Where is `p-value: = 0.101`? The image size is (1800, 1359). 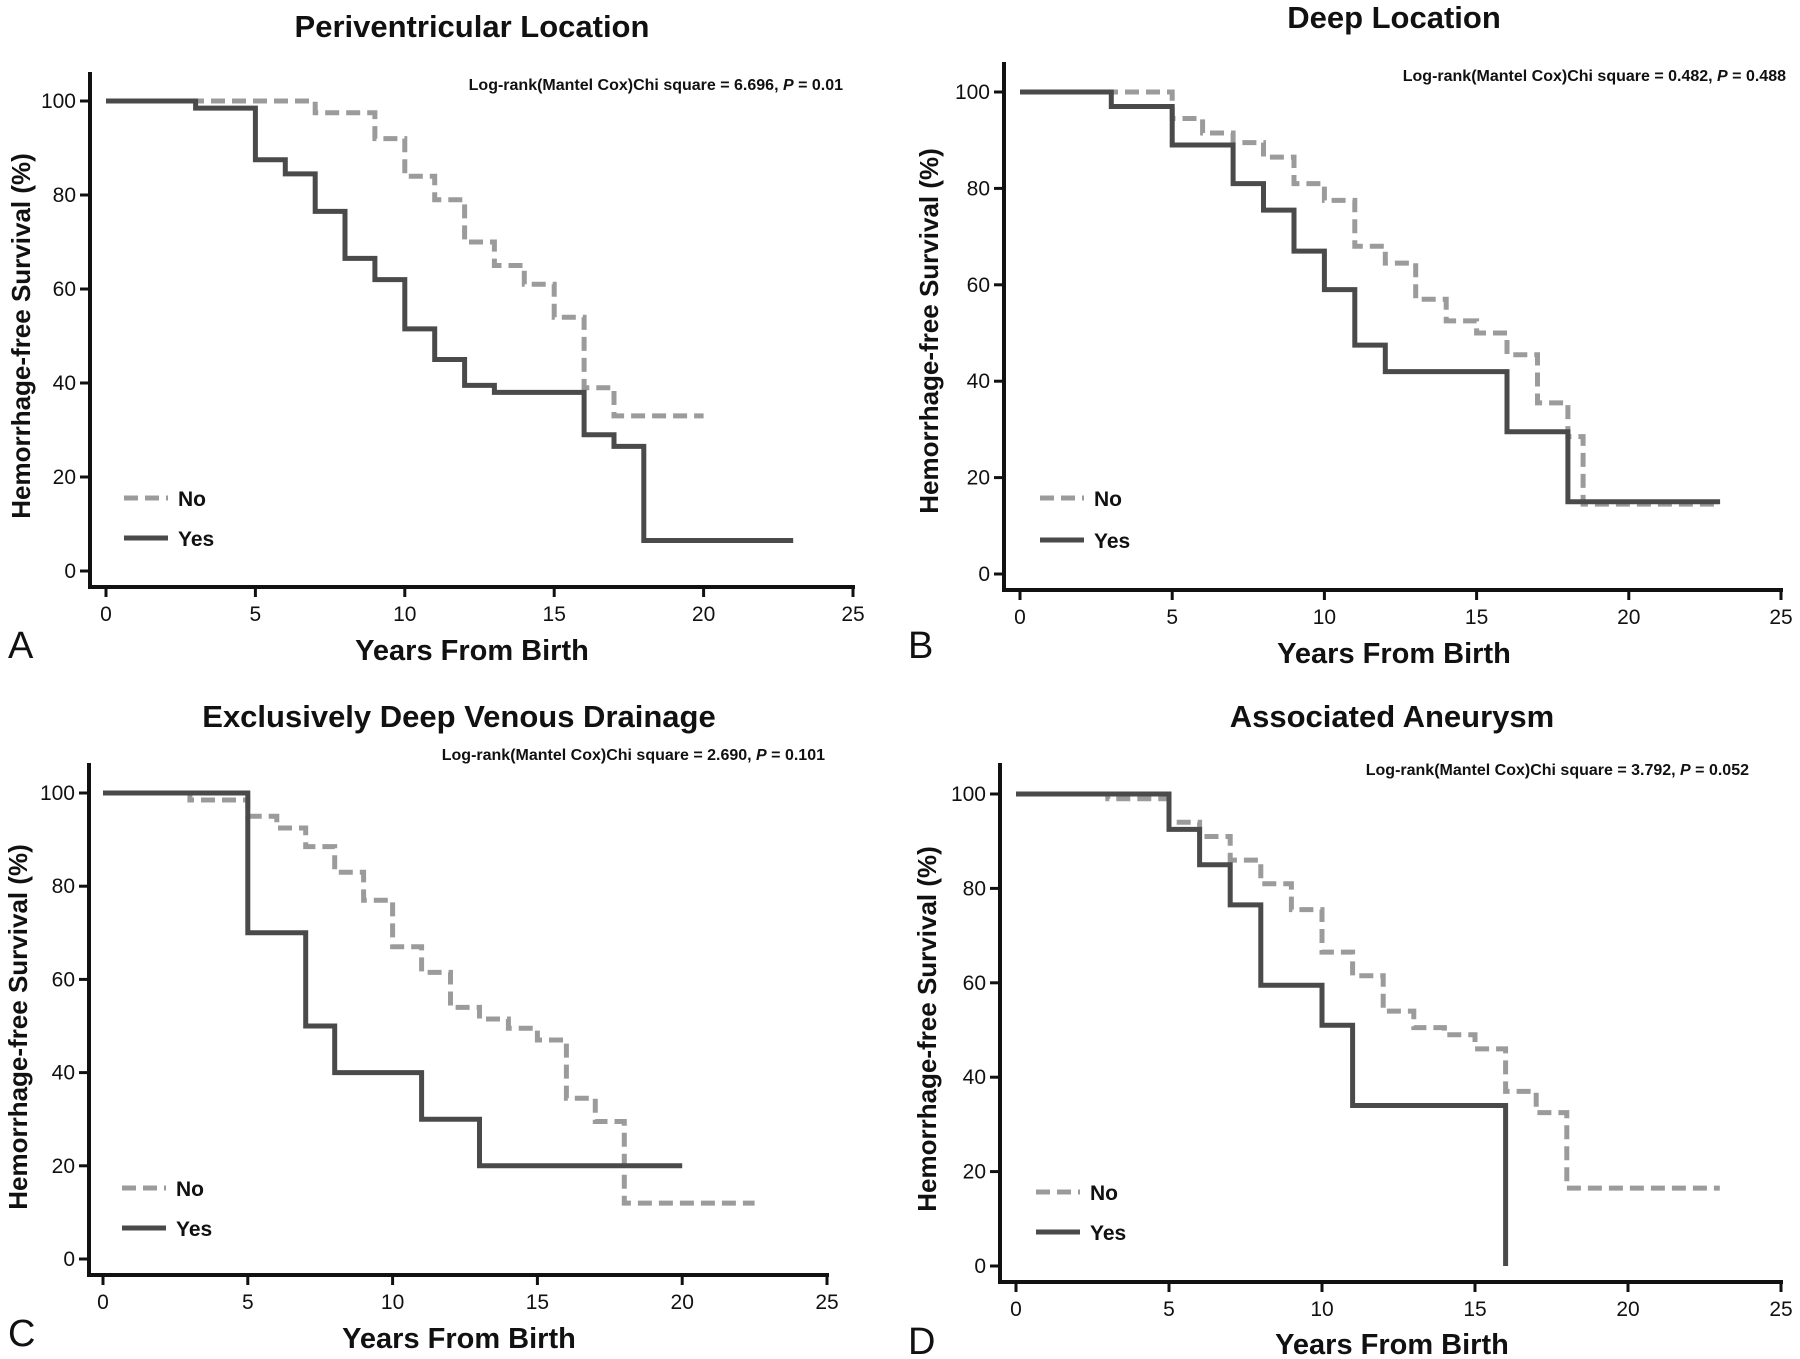
p-value: = 0.101 is located at coordinates (796, 755).